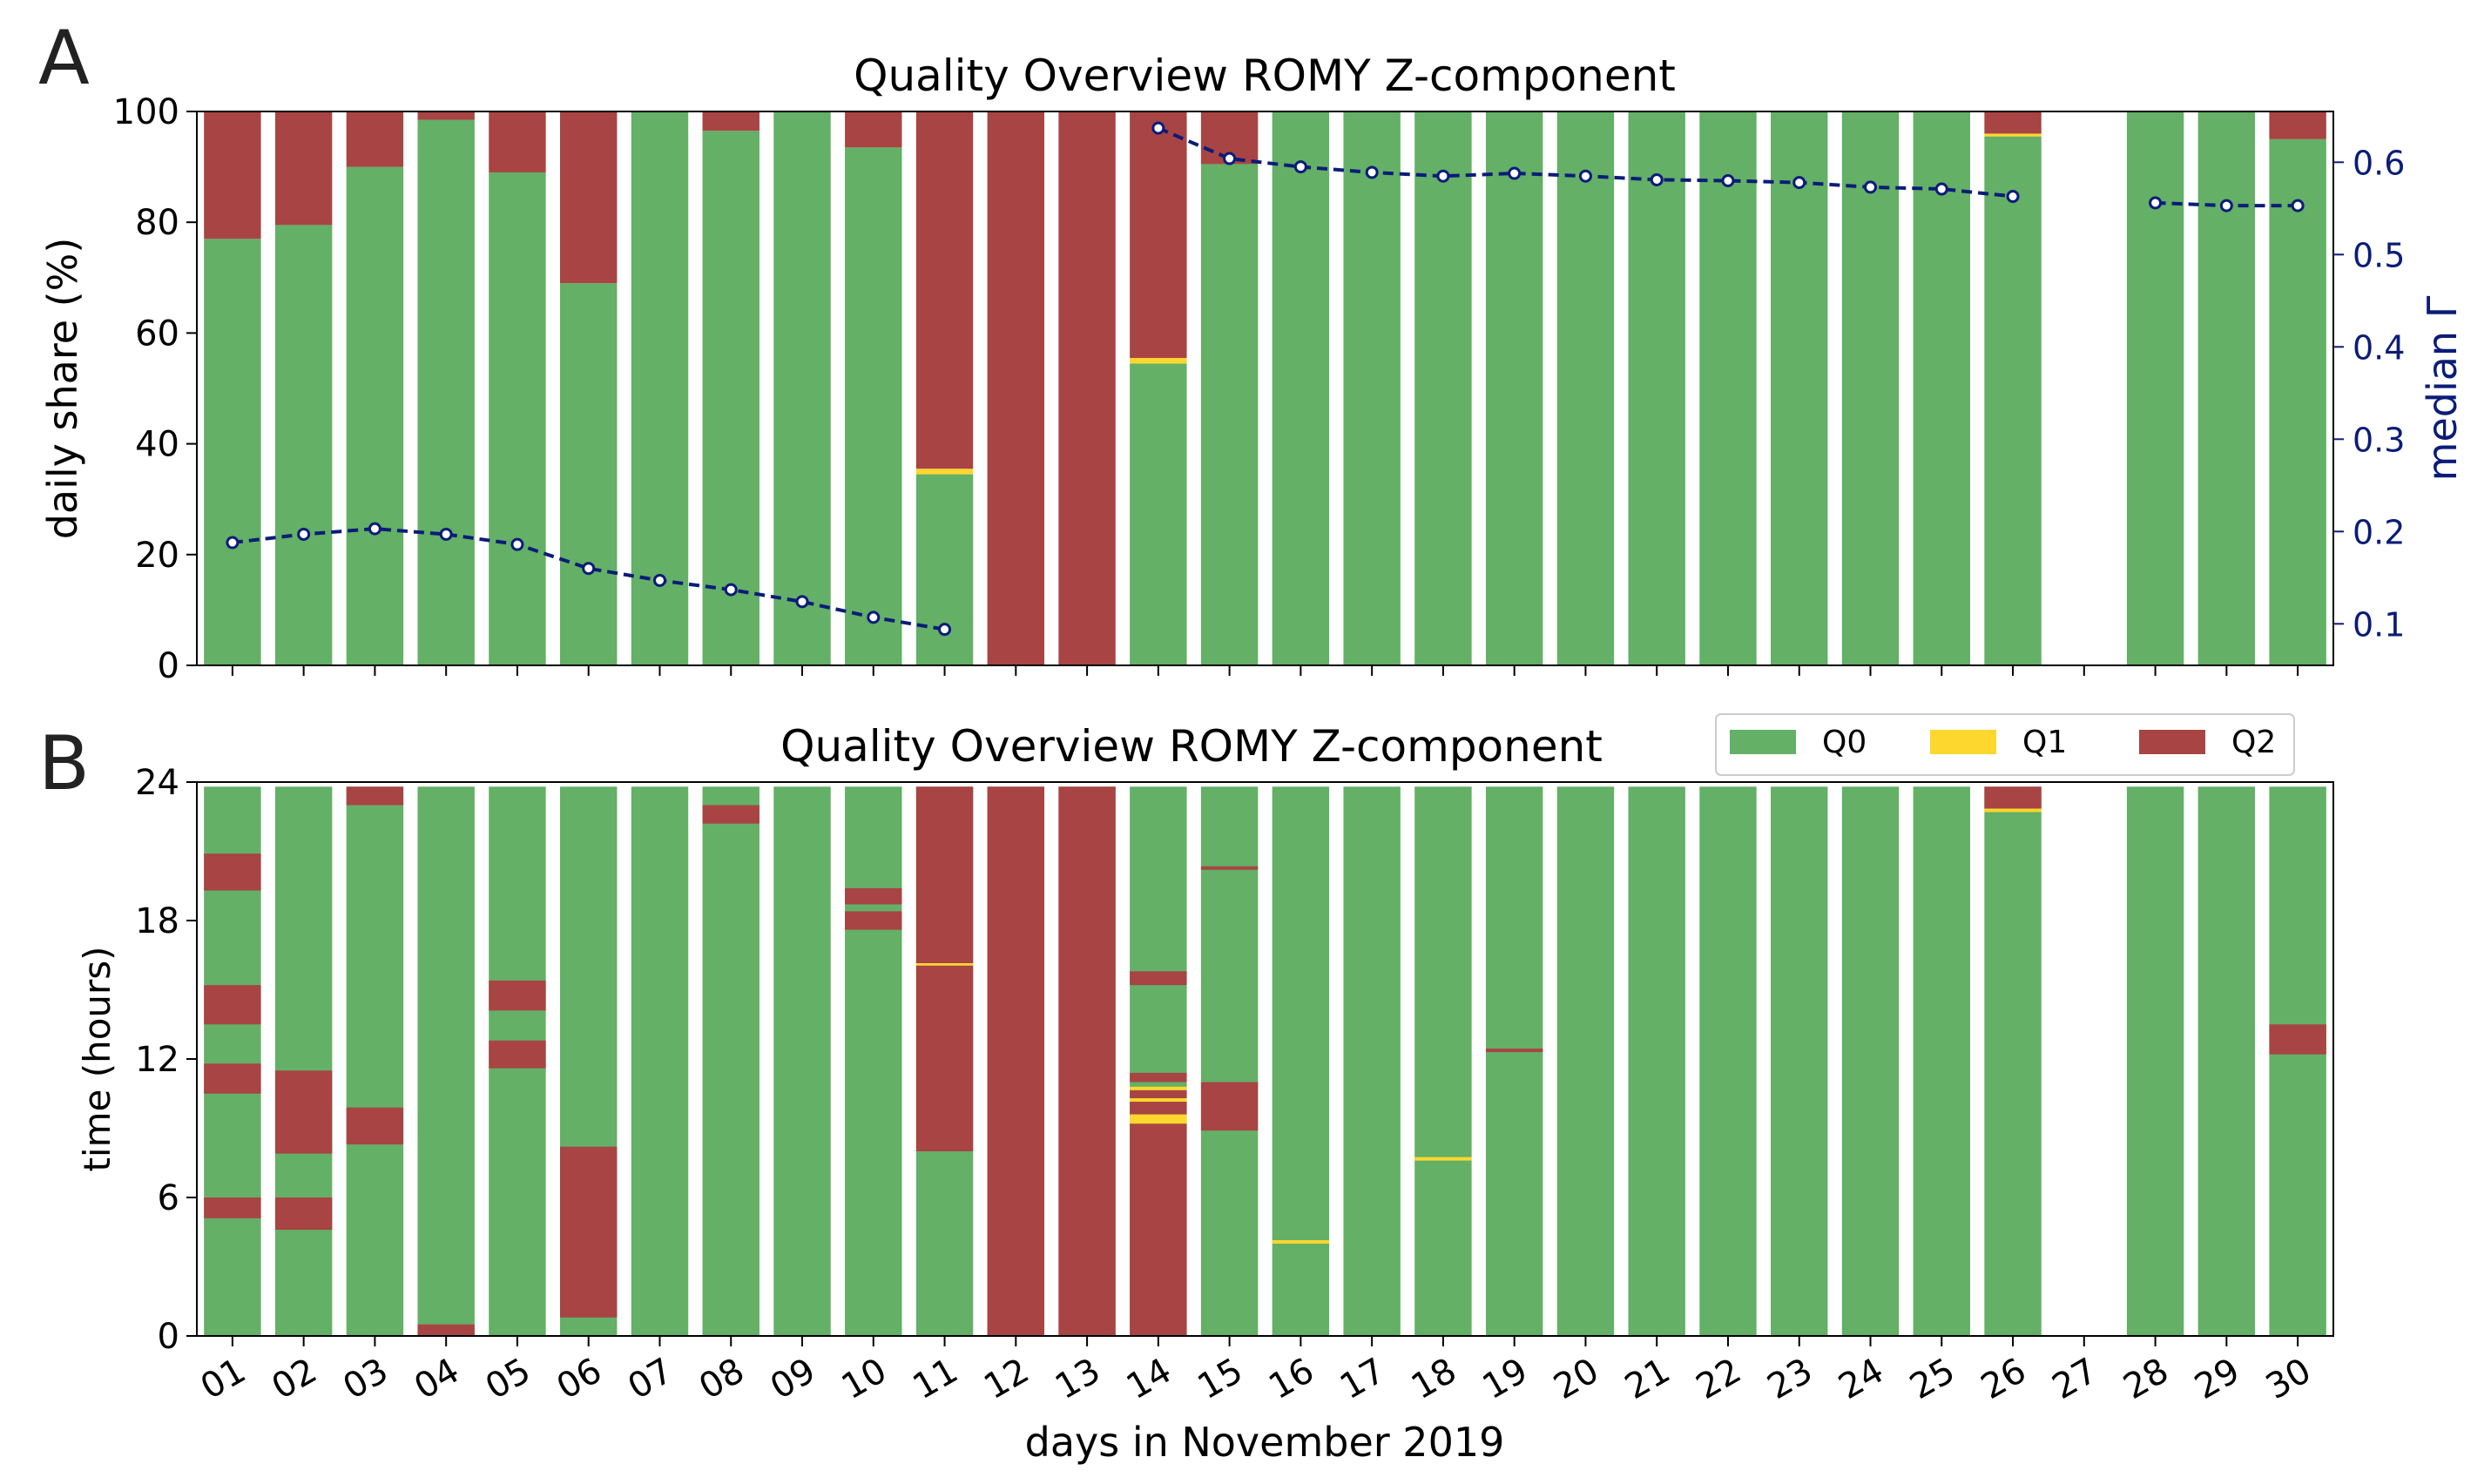 This screenshot has width=2491, height=1484. I want to click on x-tick-label-26: 26, so click(2004, 1379).